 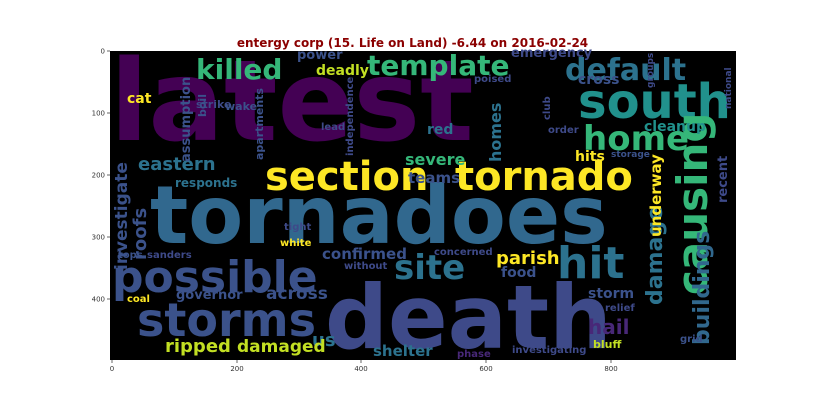 What do you see at coordinates (485, 369) in the screenshot?
I see `x-tick-label: 600` at bounding box center [485, 369].